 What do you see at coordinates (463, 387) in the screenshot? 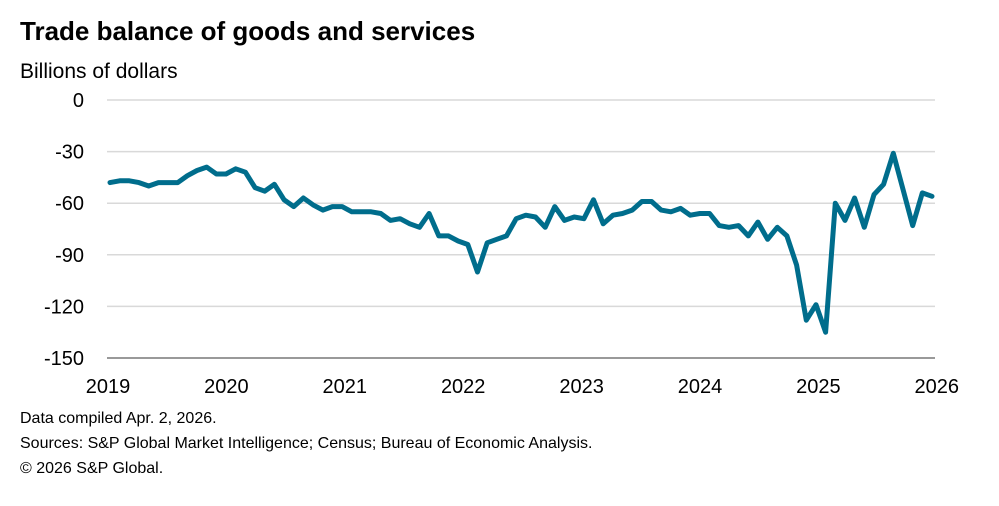
I see `x-tick-label: 2022` at bounding box center [463, 387].